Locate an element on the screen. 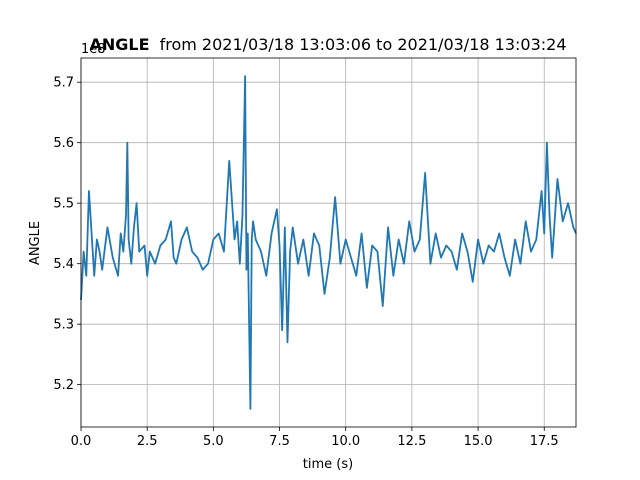 The height and width of the screenshot is (480, 640). x-tick-label: 17.5 is located at coordinates (544, 441).